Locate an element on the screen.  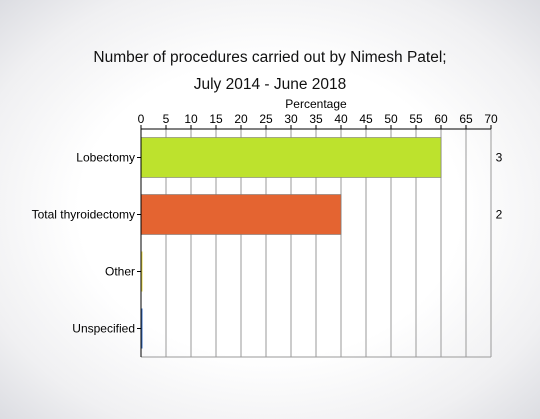
x-tick-label: 0 is located at coordinates (141, 119).